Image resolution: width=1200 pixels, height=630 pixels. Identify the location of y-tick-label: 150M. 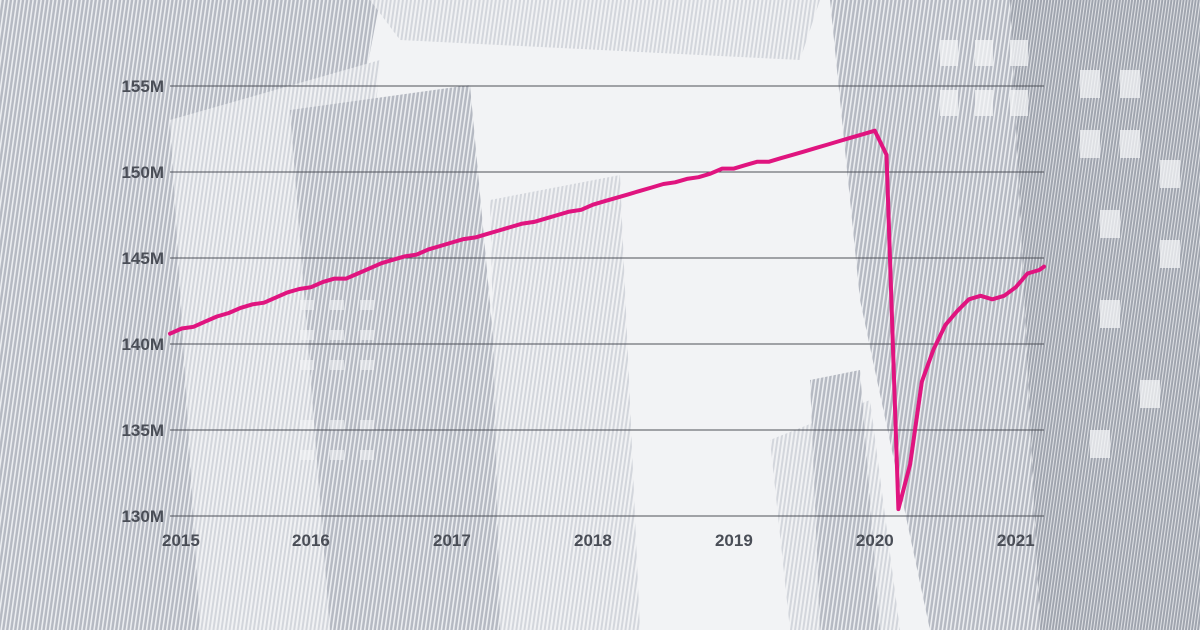
(142, 172).